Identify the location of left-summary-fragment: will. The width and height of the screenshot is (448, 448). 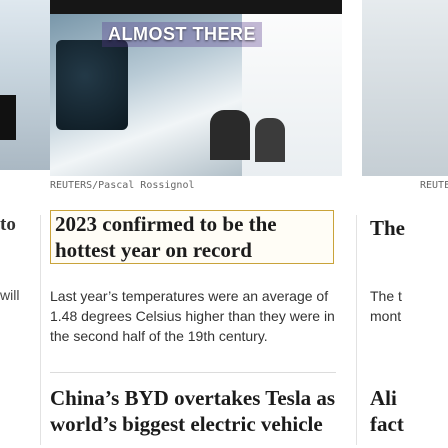
(10, 295).